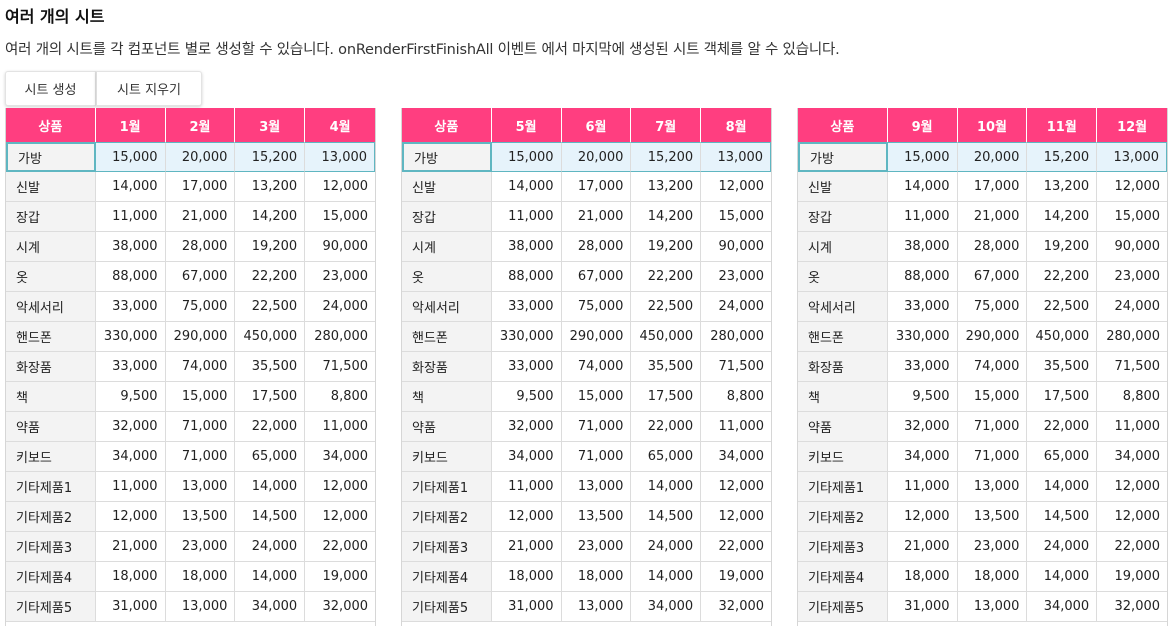  I want to click on amount-cell: 71,500, so click(736, 367).